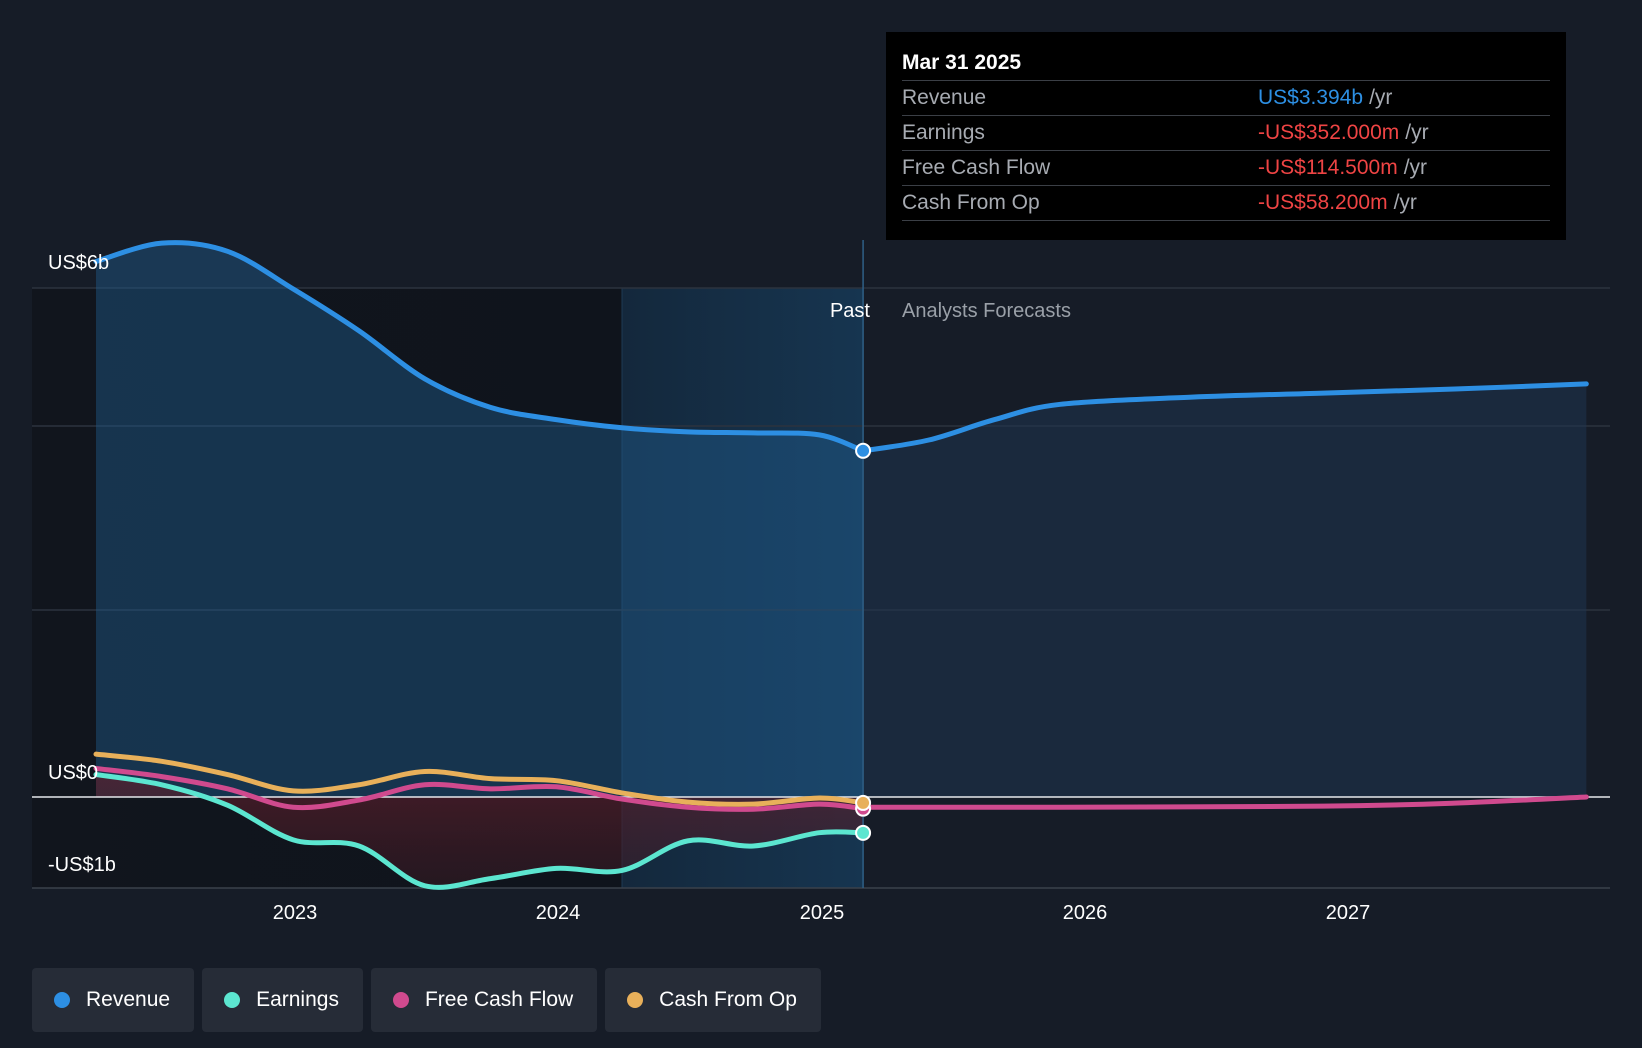 The image size is (1642, 1048). What do you see at coordinates (1085, 913) in the screenshot?
I see `x-tick-2026: 2026` at bounding box center [1085, 913].